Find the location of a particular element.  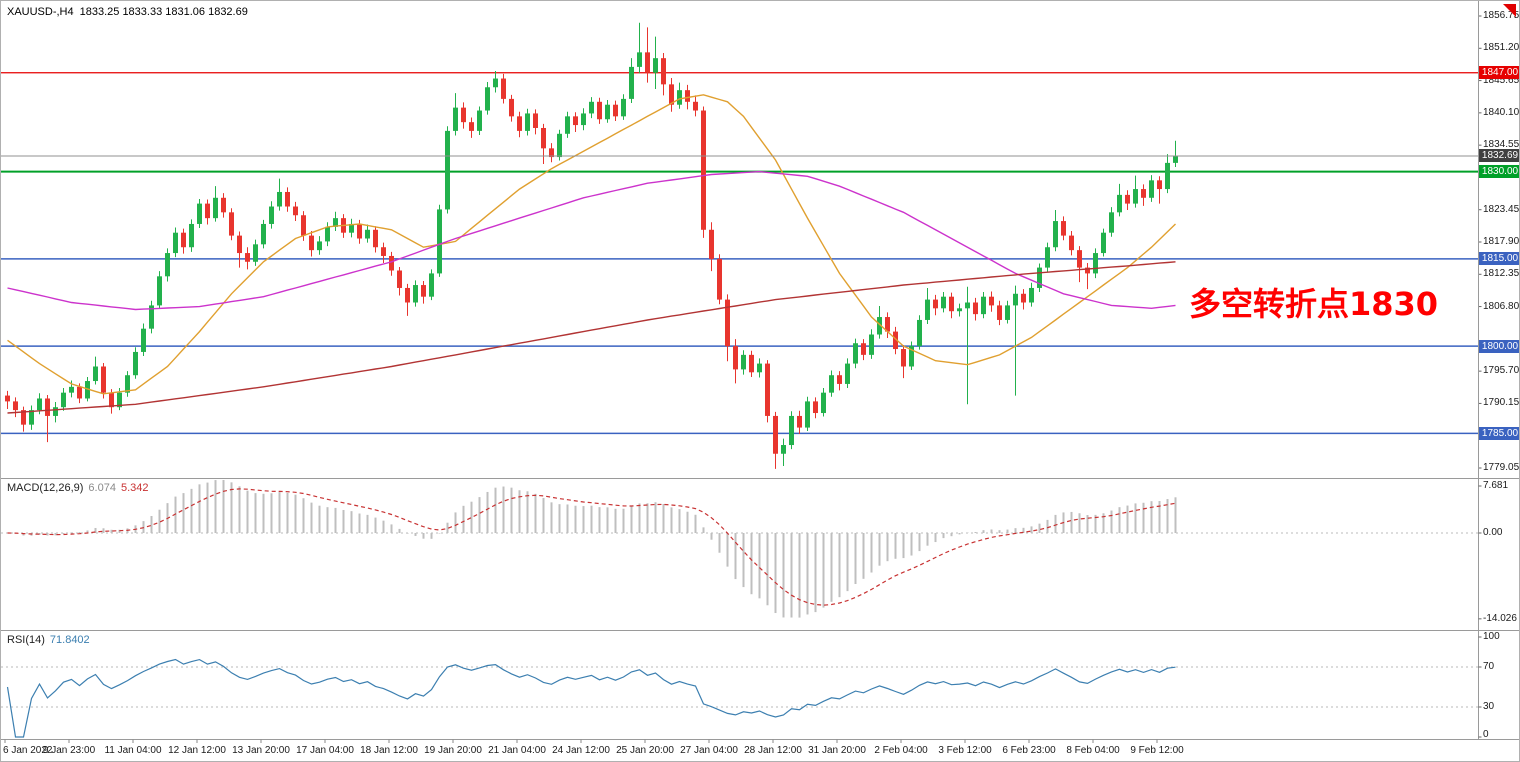

macd-signal-value: 5.342 is located at coordinates (134, 488).